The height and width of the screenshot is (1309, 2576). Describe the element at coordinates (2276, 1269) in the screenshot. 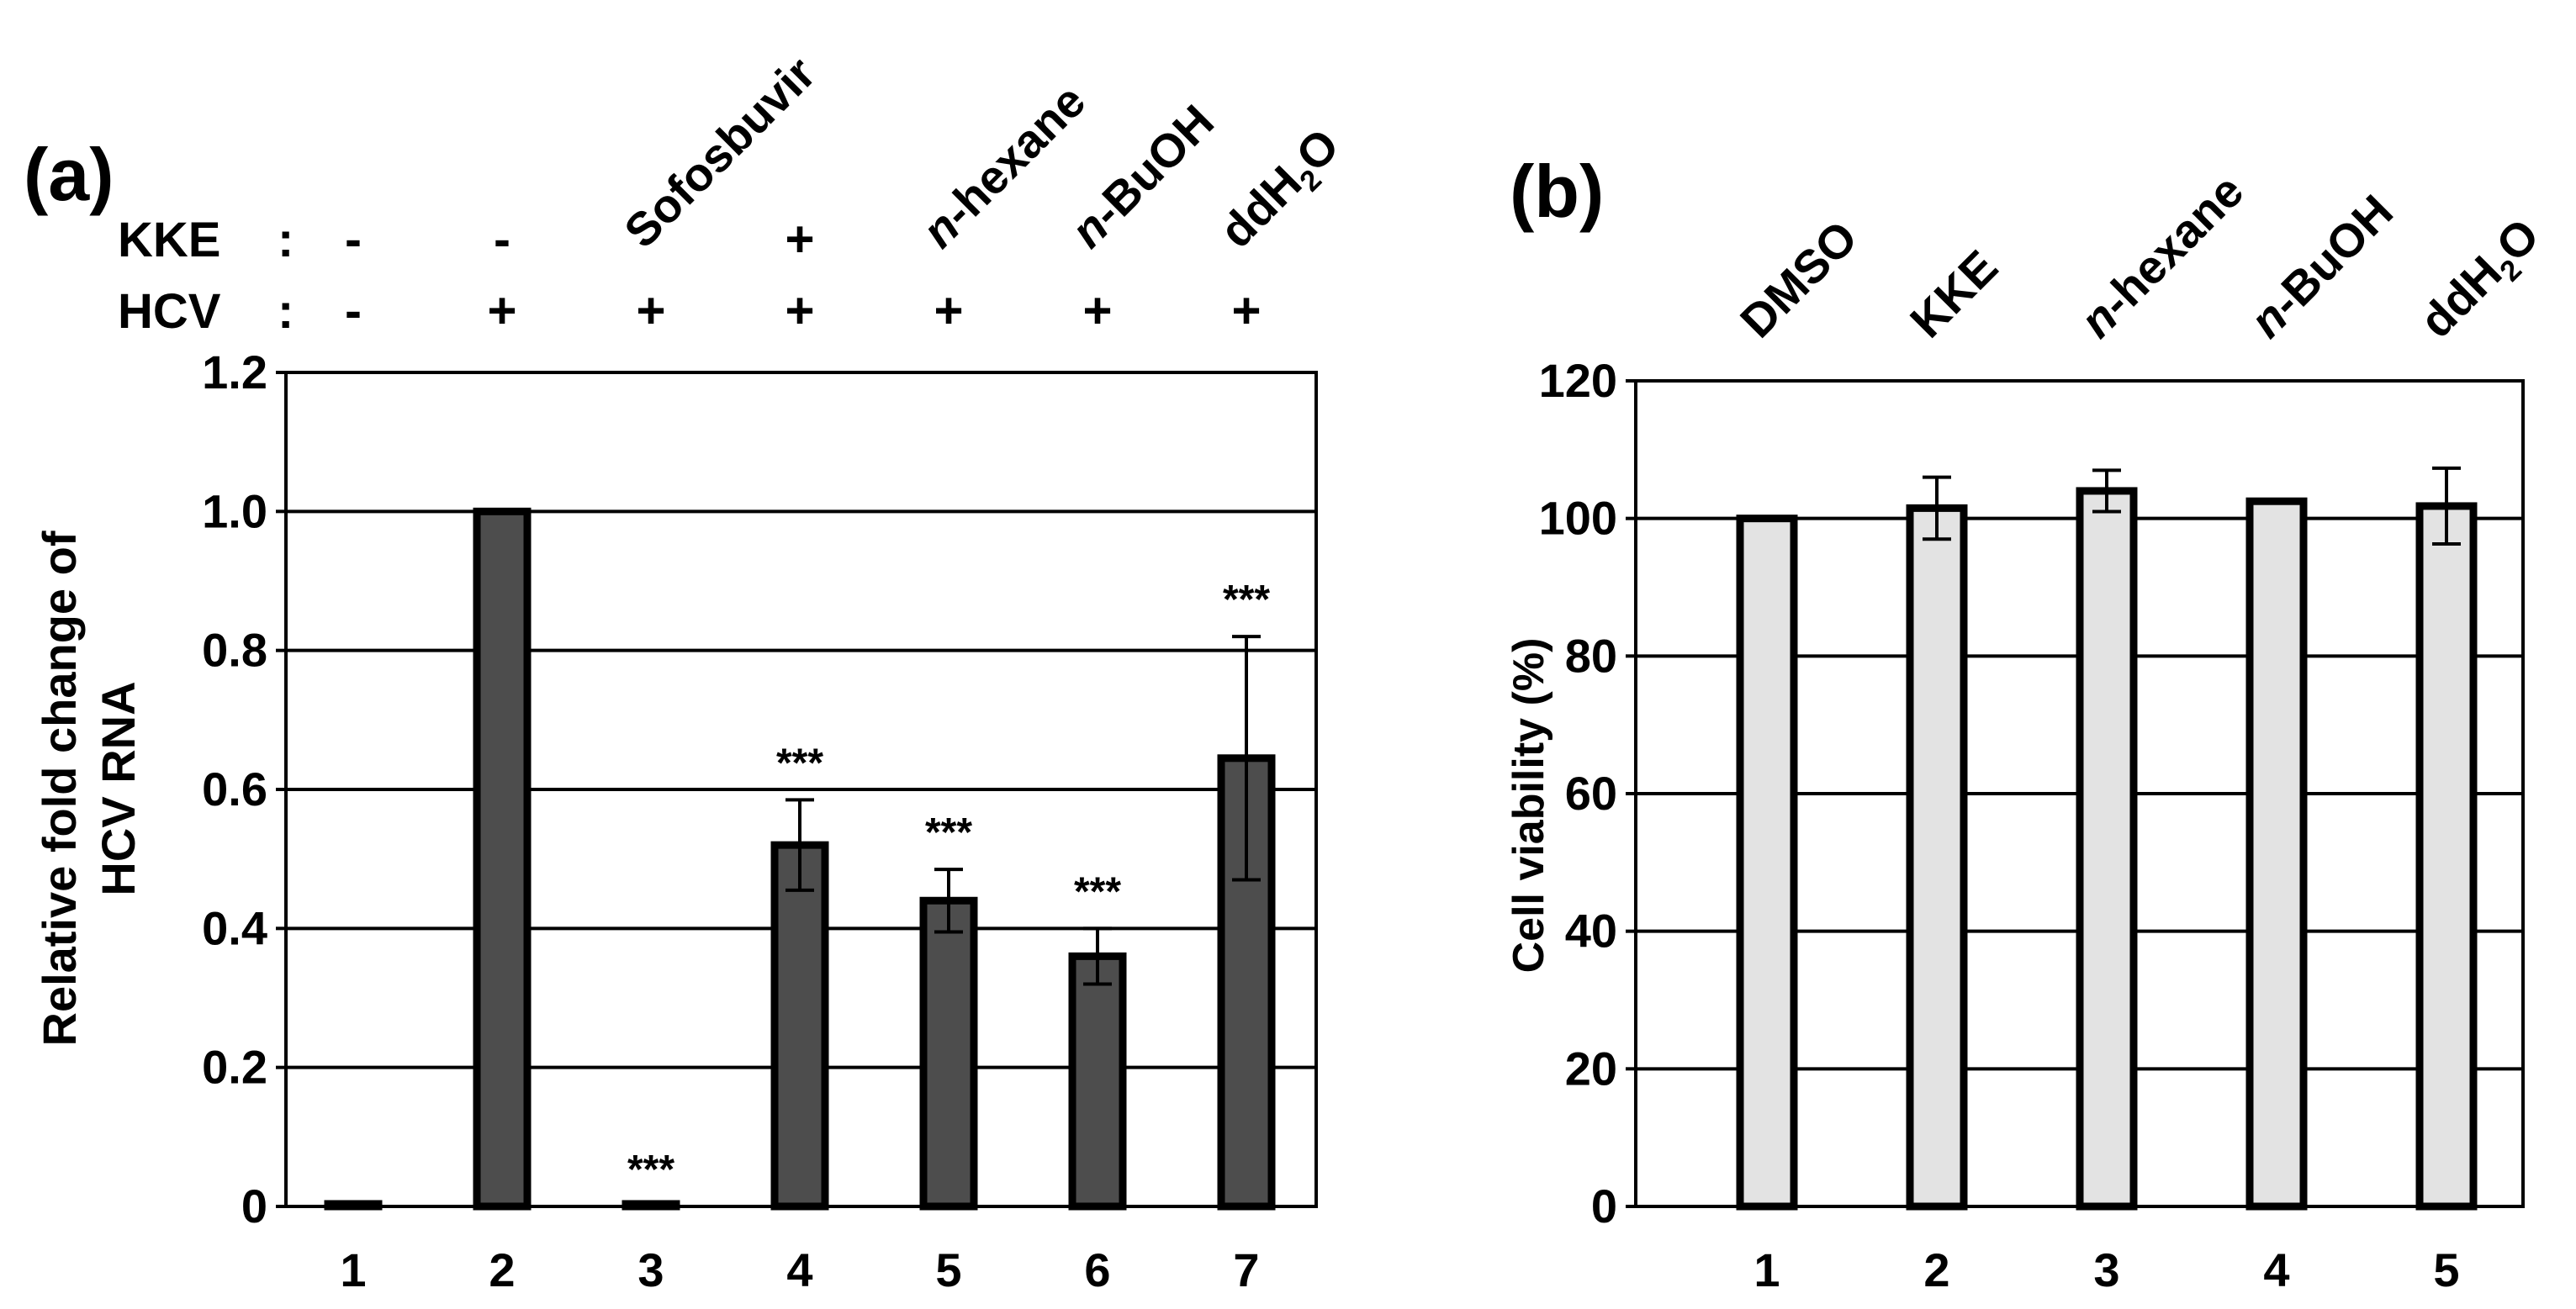

I see `xtick-label-b: 4` at that location.